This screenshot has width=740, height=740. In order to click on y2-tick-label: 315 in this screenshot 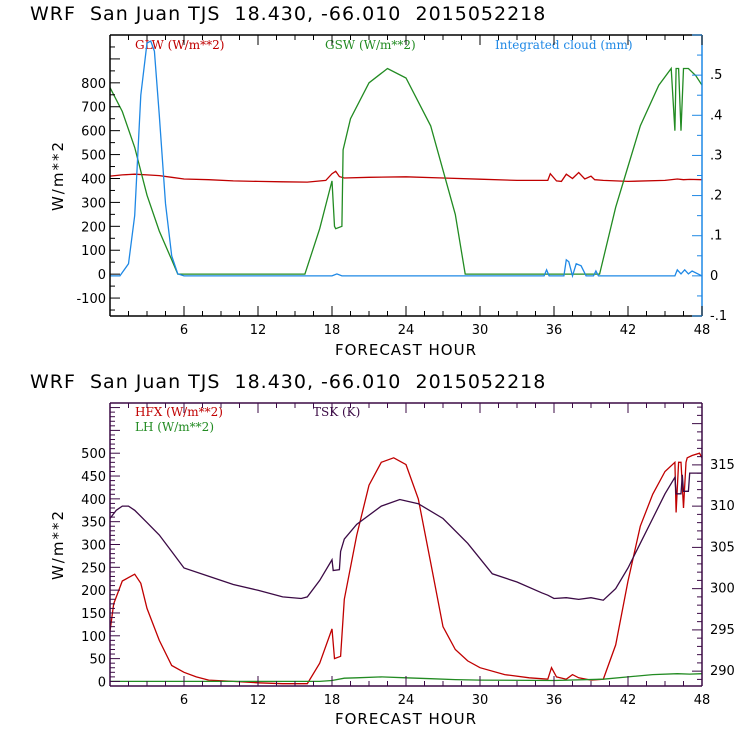, I will do `click(722, 465)`.